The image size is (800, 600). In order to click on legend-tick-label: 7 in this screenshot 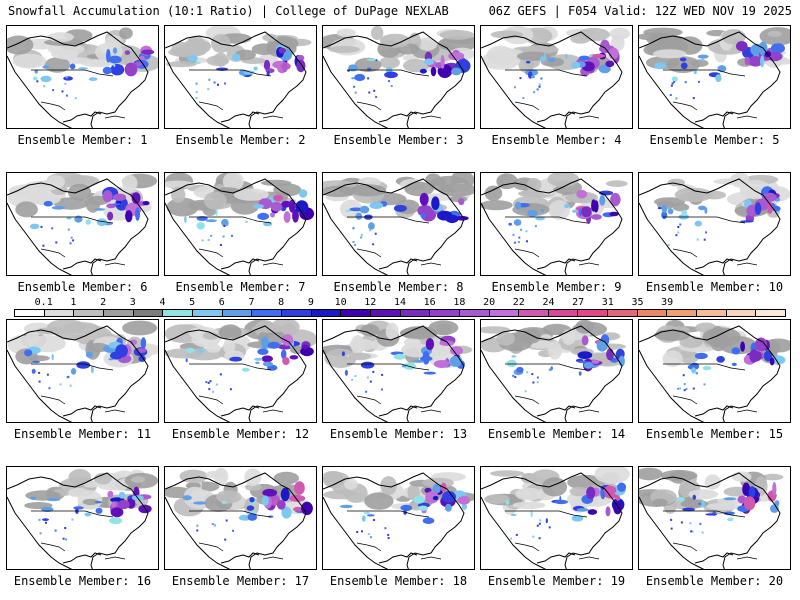, I will do `click(251, 302)`.